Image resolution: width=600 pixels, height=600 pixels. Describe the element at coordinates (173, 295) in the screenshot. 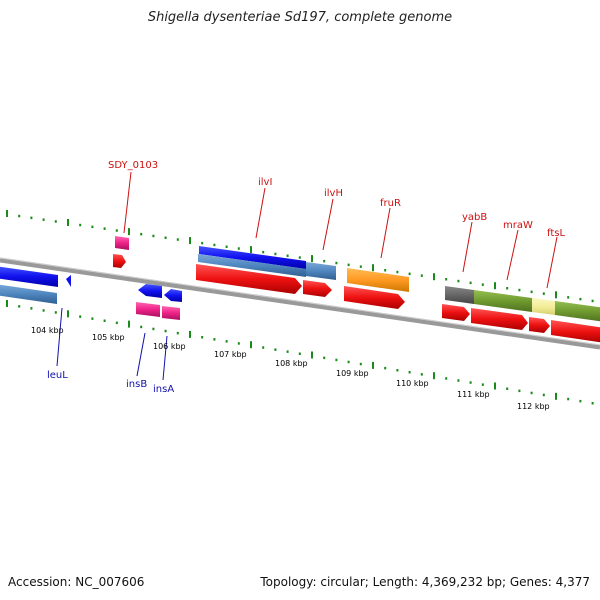

I see `feature-insA-arrow` at that location.